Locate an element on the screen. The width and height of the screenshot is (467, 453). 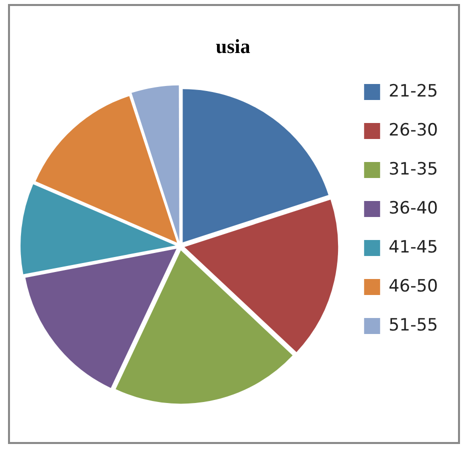
legend-label: 46-50 is located at coordinates (413, 286).